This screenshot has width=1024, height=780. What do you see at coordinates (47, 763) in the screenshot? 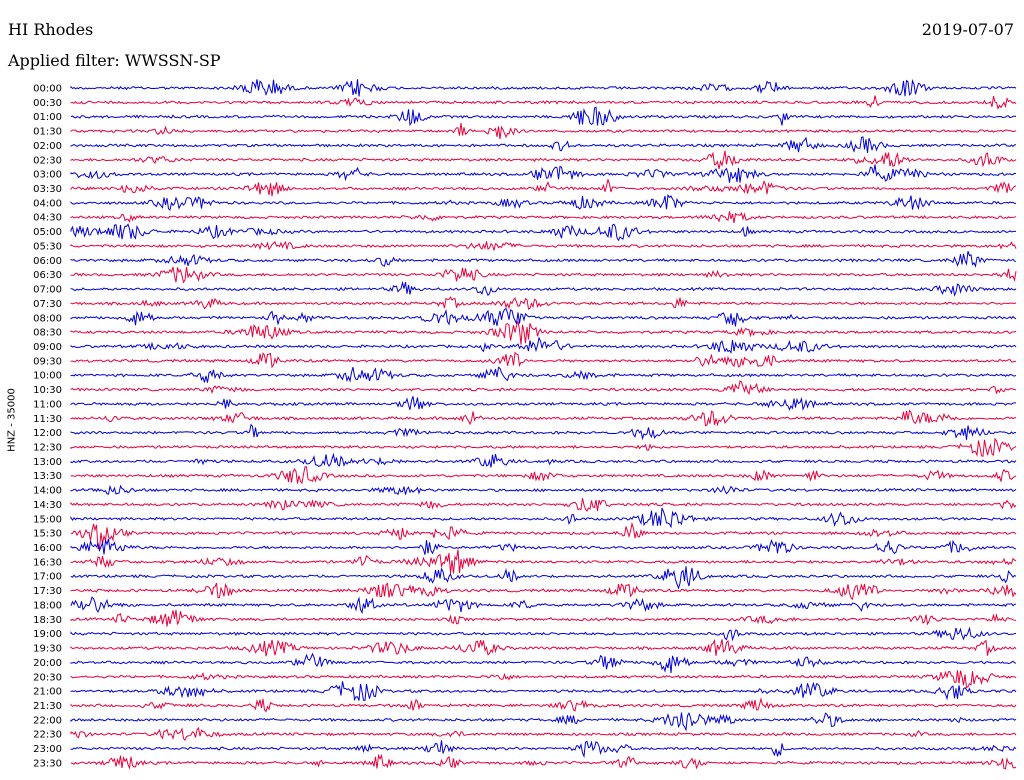
I see `row-label: 23:30` at bounding box center [47, 763].